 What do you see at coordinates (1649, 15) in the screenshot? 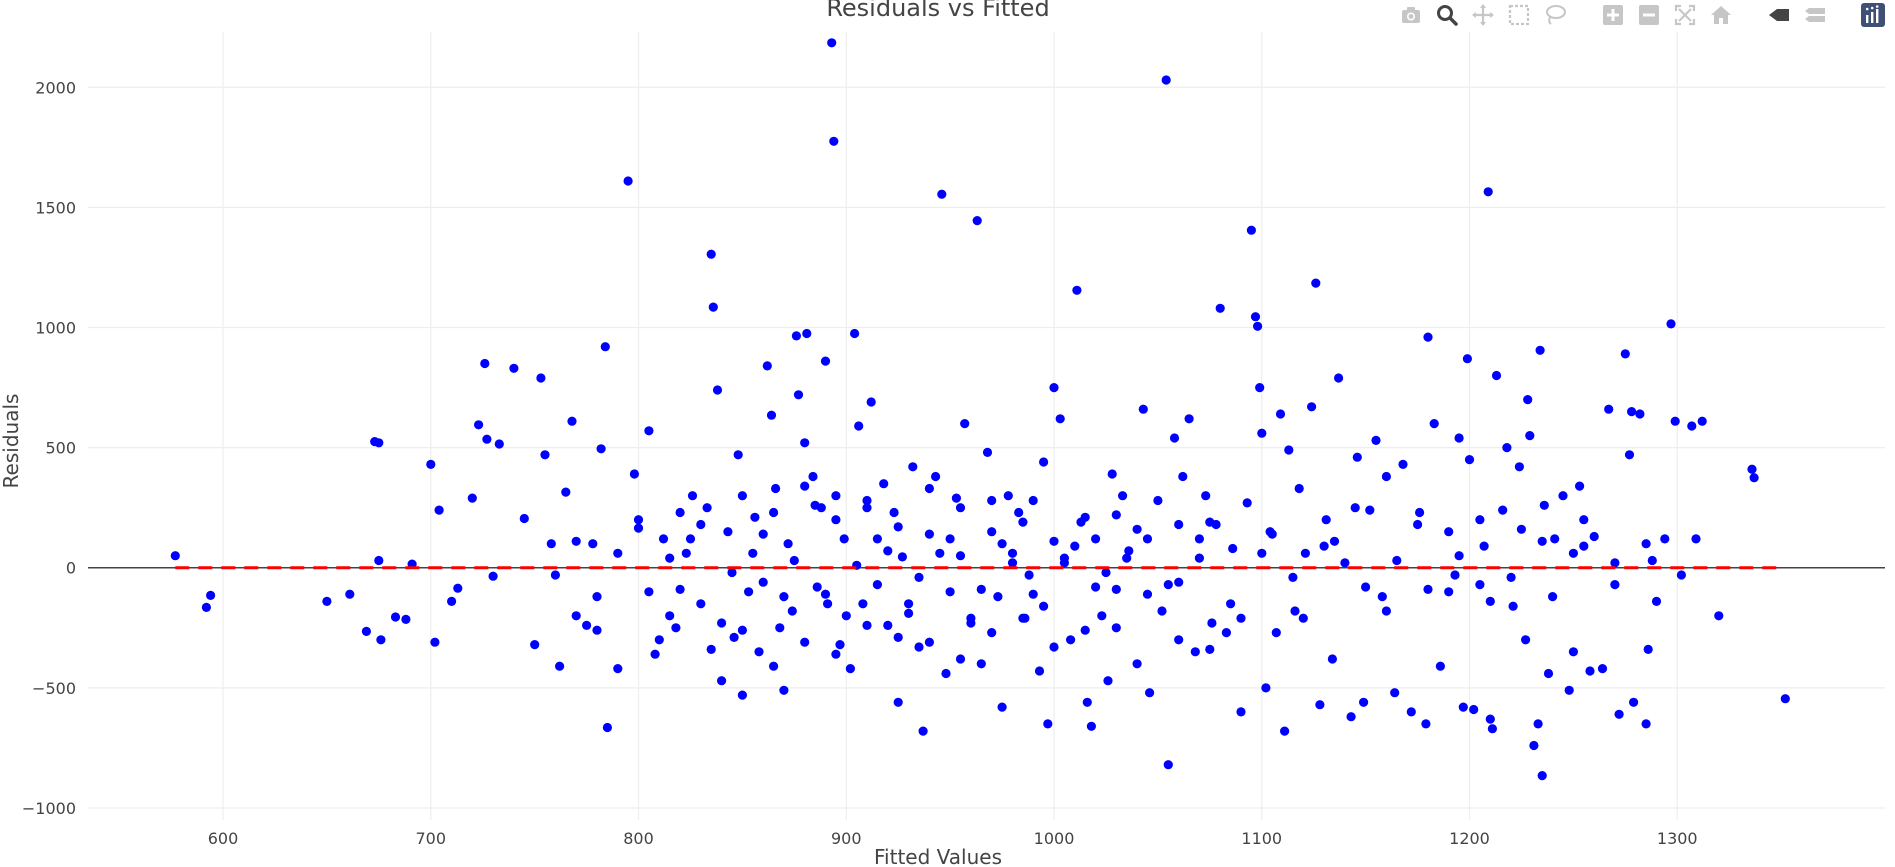
I see `zoom-out-icon` at bounding box center [1649, 15].